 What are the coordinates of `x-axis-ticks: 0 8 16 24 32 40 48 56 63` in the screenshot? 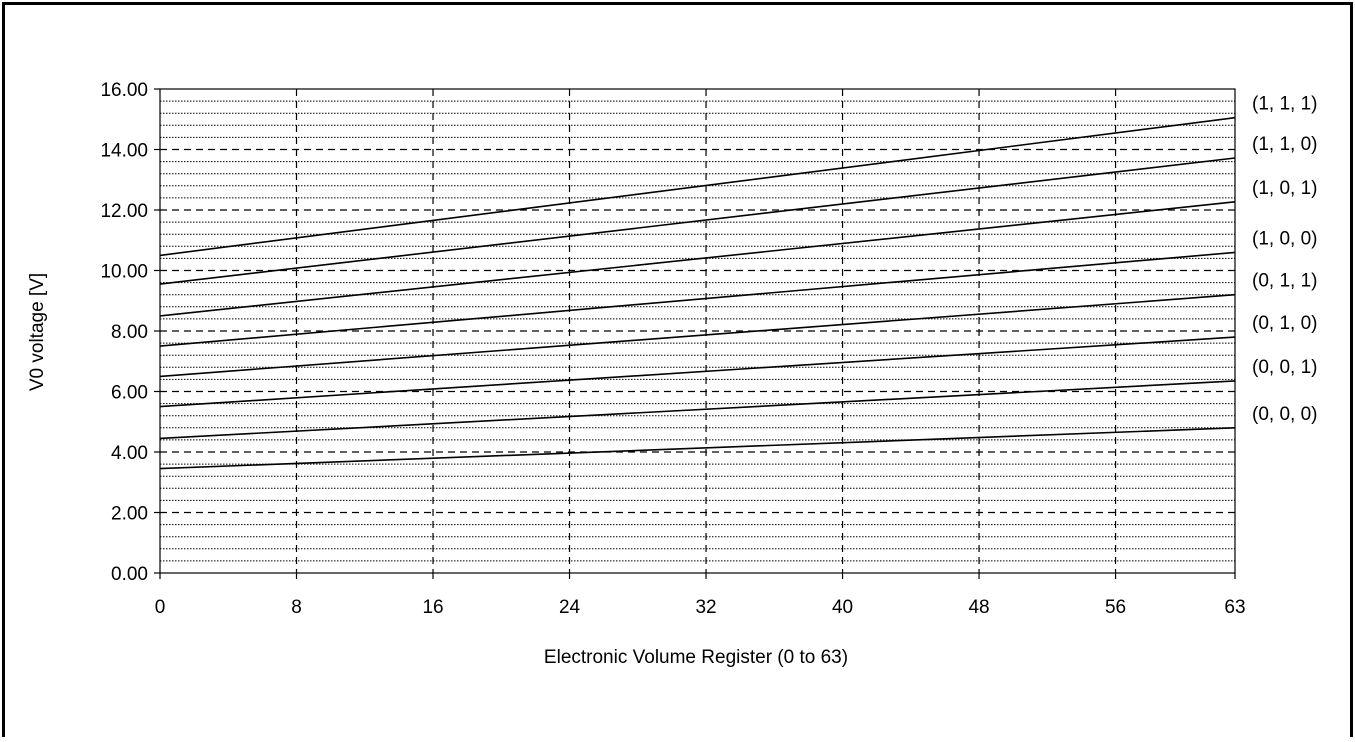 It's located at (700, 595).